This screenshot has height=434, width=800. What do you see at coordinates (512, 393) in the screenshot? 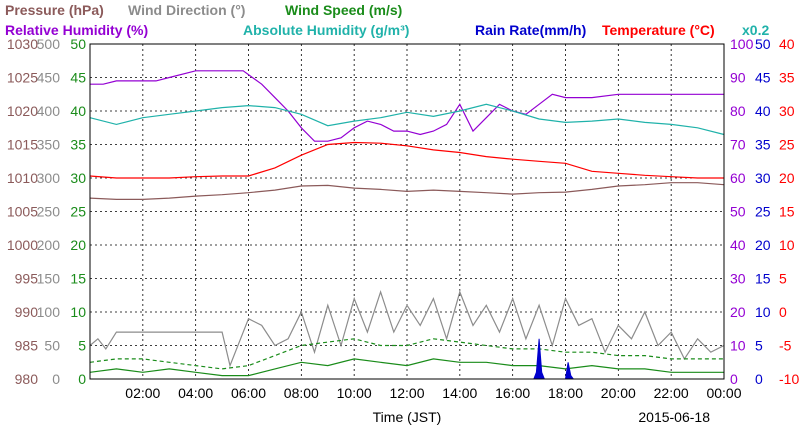
I see `tick-label-time: 16:00` at bounding box center [512, 393].